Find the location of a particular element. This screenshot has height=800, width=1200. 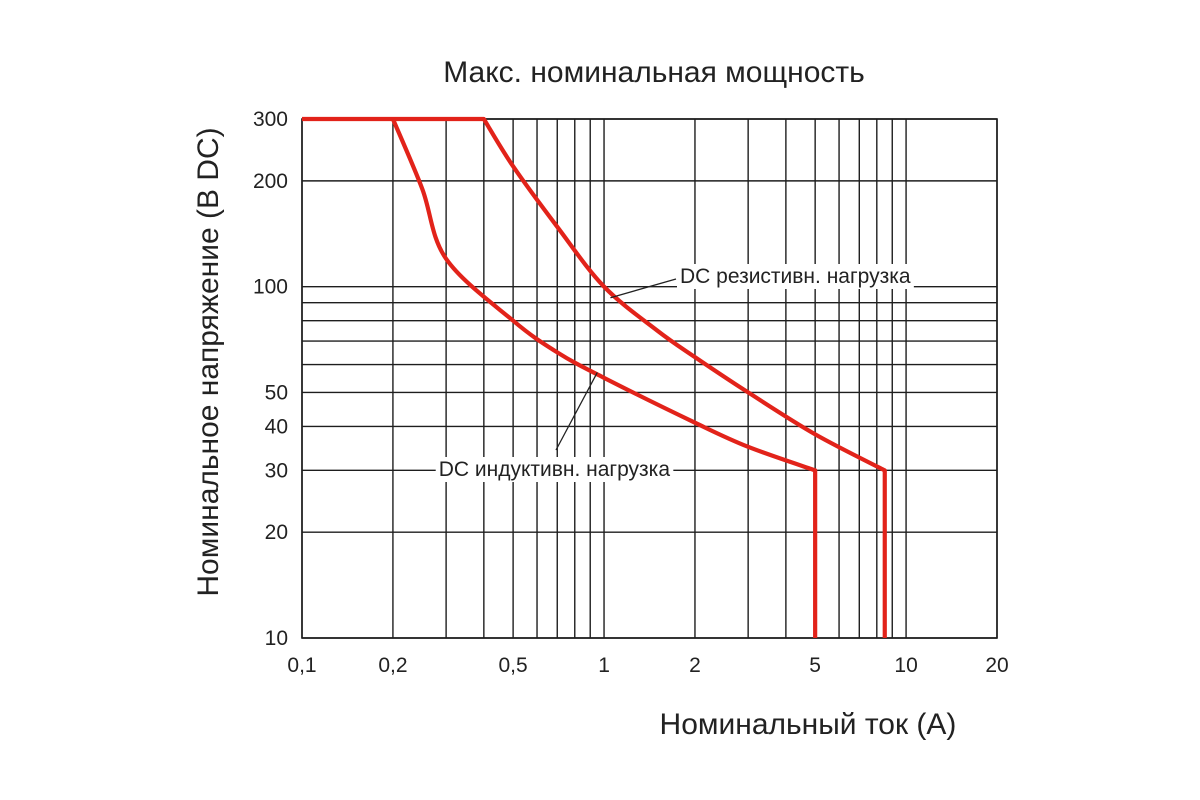

annotation-label: DC резистивн. нагрузка is located at coordinates (795, 276).